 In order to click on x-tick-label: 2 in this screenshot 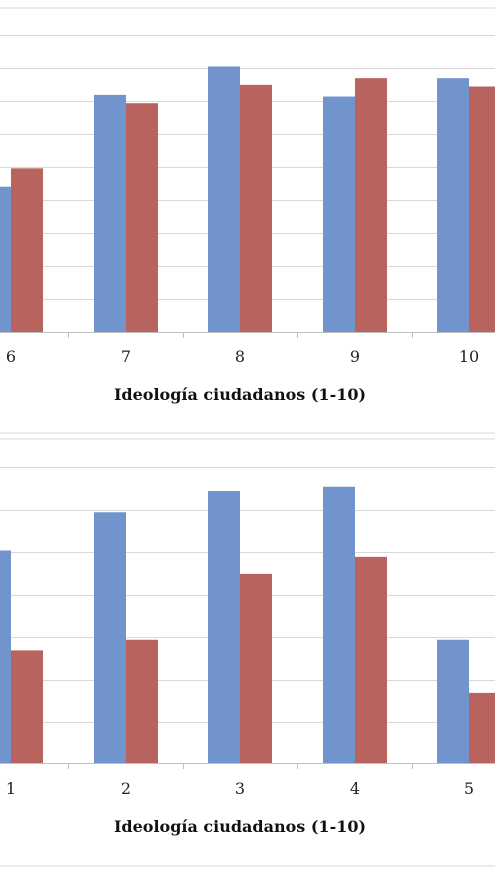, I will do `click(126, 788)`.